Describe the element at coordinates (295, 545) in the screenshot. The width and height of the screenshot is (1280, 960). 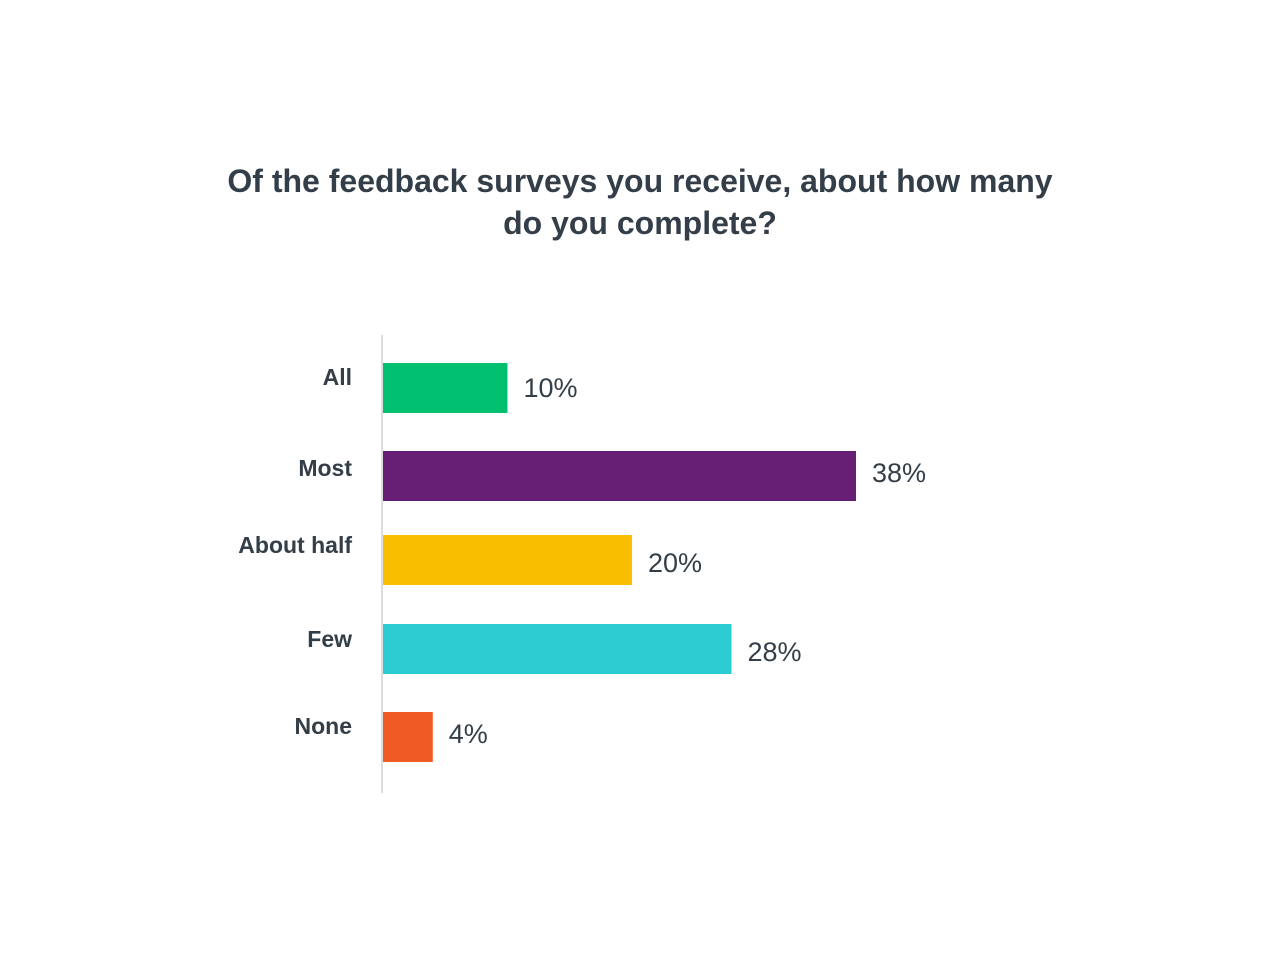
I see `category-label: About half` at that location.